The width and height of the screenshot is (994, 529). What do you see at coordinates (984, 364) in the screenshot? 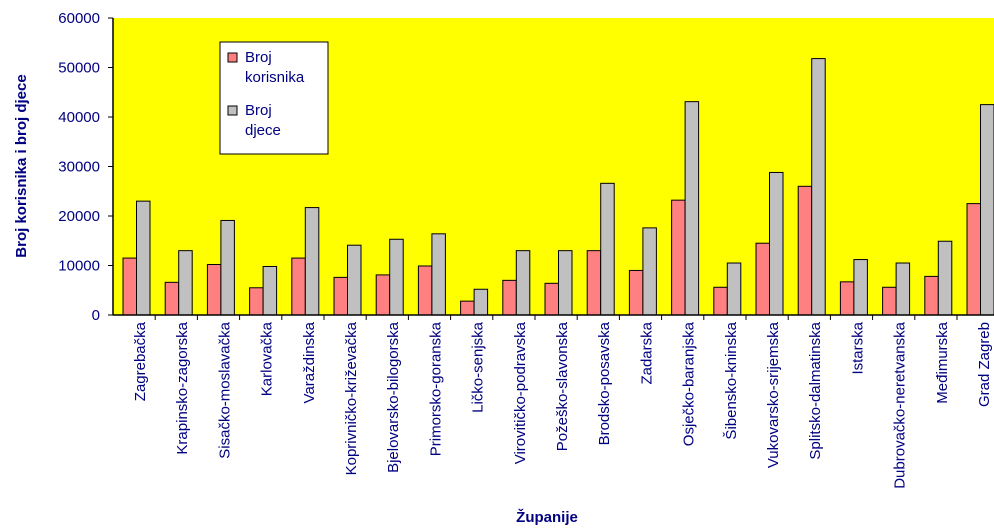
I see `category-label: Grad Zagreb` at bounding box center [984, 364].